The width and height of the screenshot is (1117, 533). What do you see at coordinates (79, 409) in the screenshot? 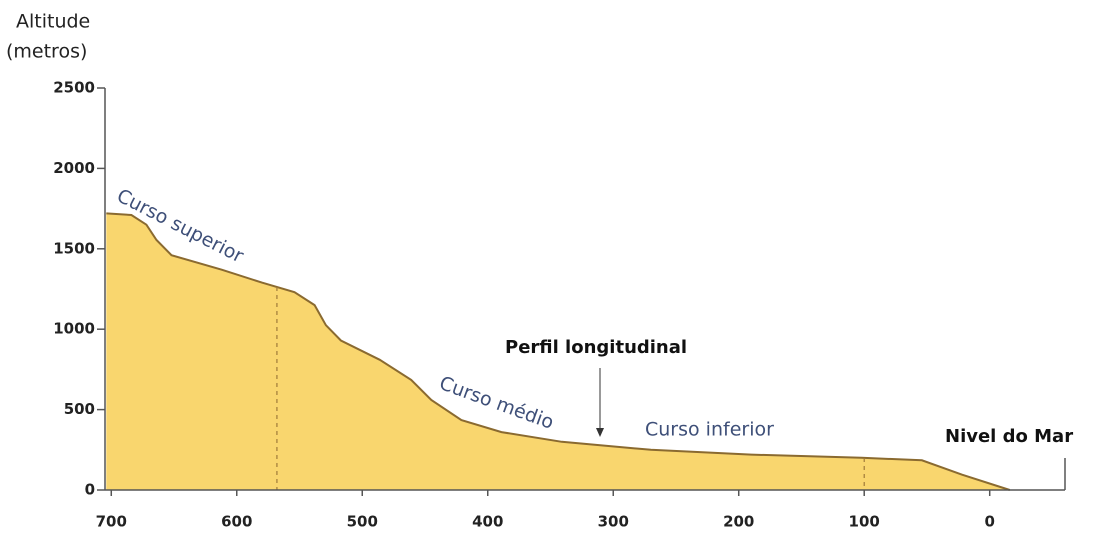
I see `y-tick-label: 500` at bounding box center [79, 409].